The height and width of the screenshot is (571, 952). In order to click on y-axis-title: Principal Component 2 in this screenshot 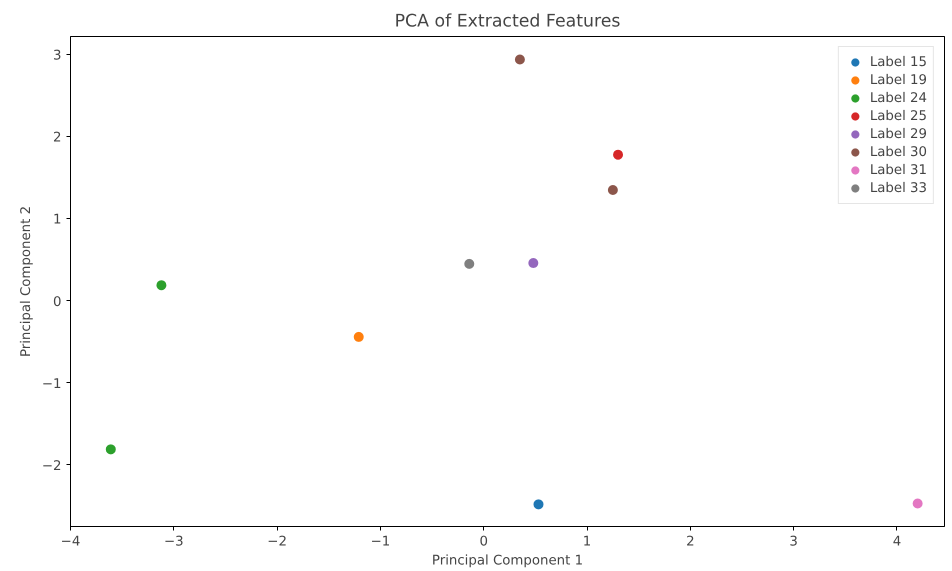, I will do `click(26, 282)`.